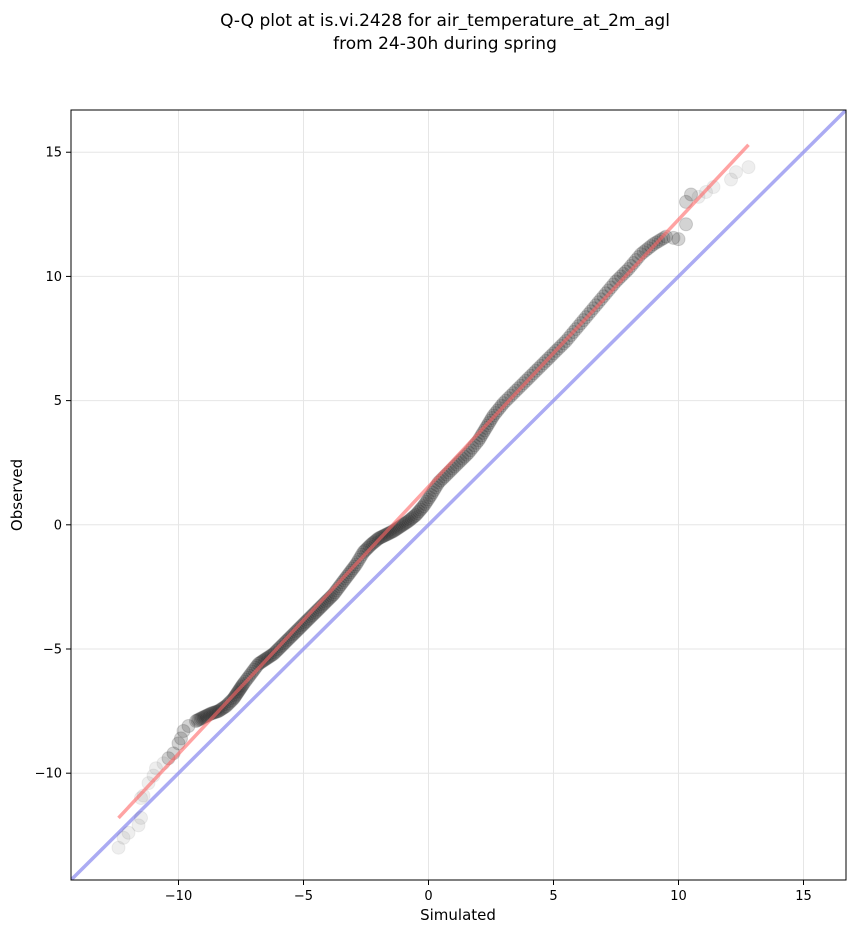  Describe the element at coordinates (58, 401) in the screenshot. I see `y-tick-label: 5` at that location.